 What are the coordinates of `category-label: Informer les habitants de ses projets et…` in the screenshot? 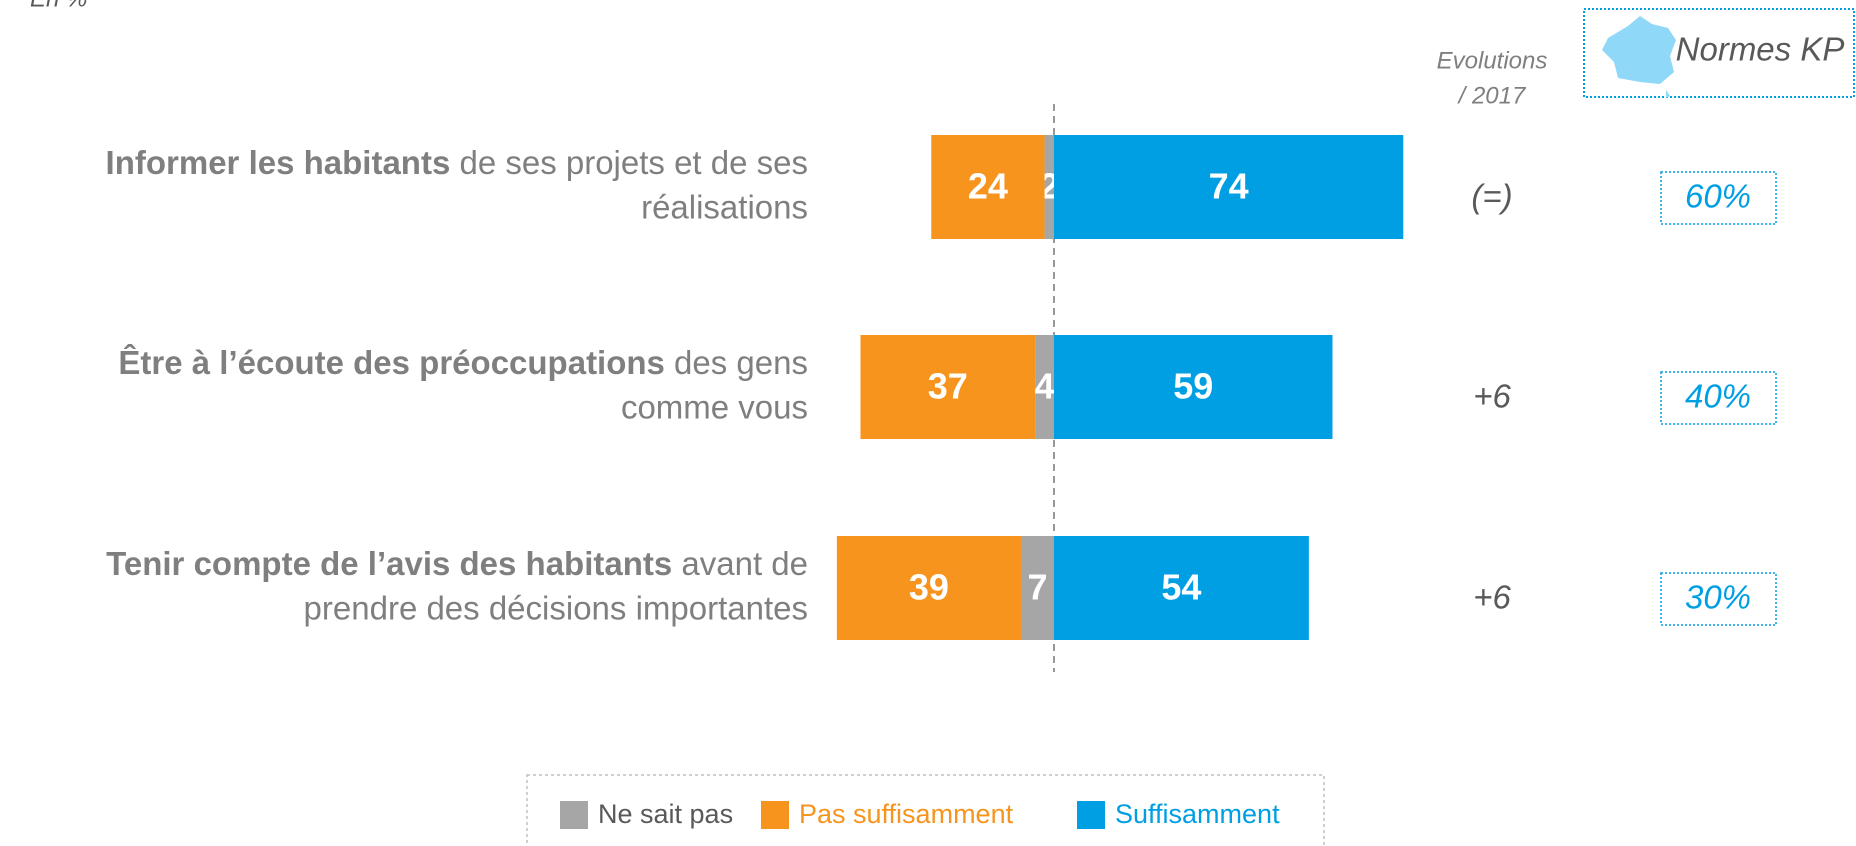 It's located at (457, 162).